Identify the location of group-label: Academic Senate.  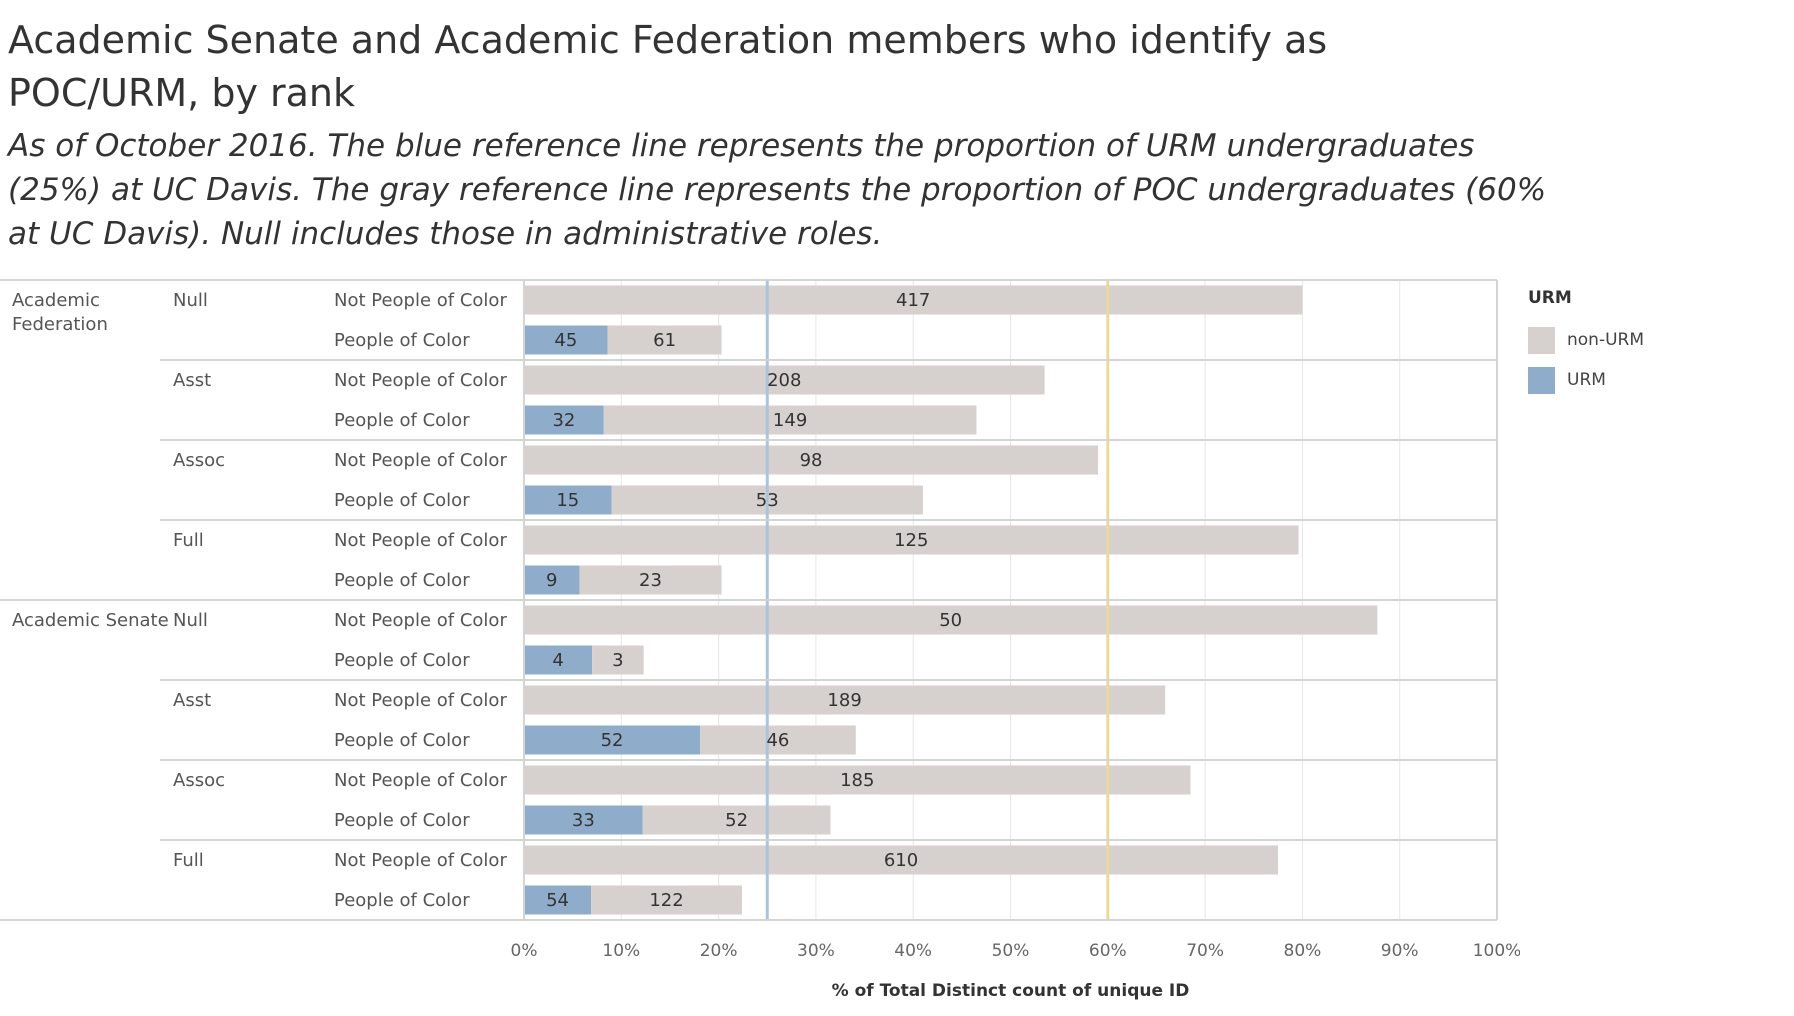
(90, 620).